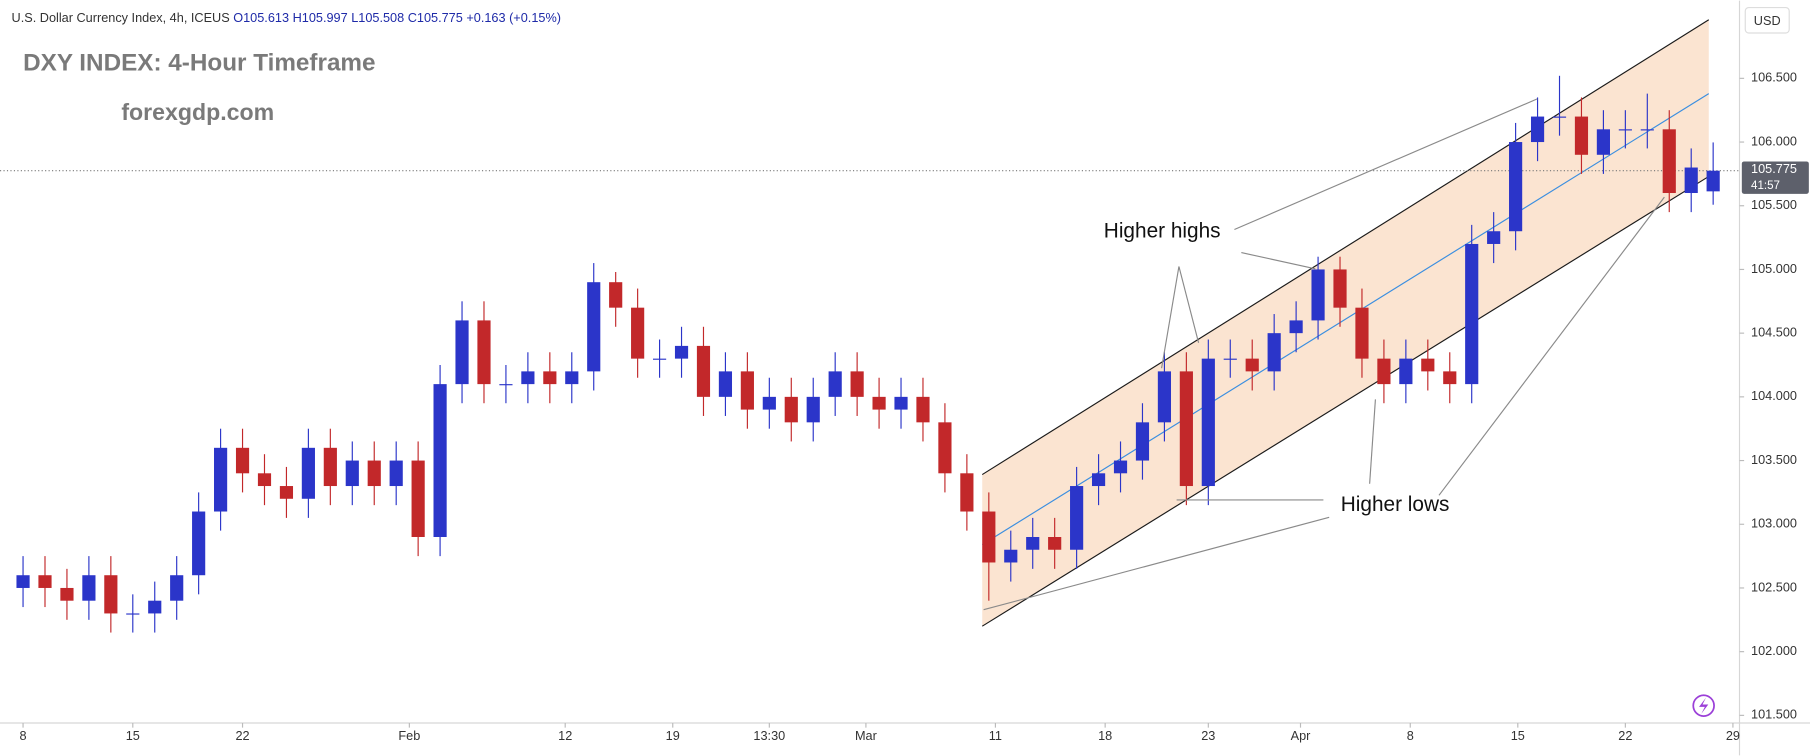  What do you see at coordinates (121, 17) in the screenshot?
I see `symbol: U.S. Dollar Currency Index, 4h, ICEUS` at bounding box center [121, 17].